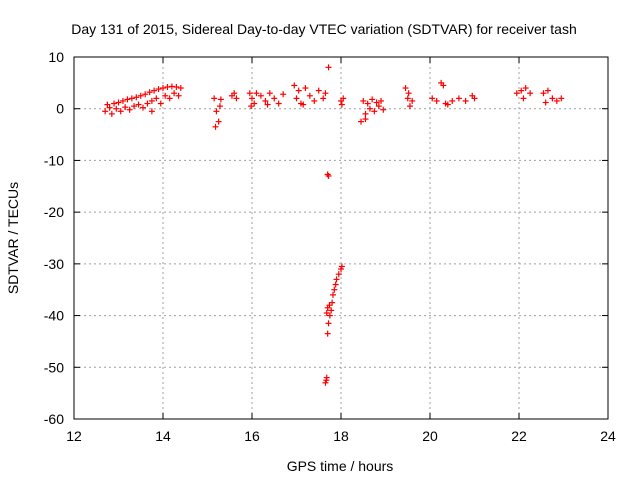  What do you see at coordinates (54, 212) in the screenshot?
I see `y-tick-label: -20` at bounding box center [54, 212].